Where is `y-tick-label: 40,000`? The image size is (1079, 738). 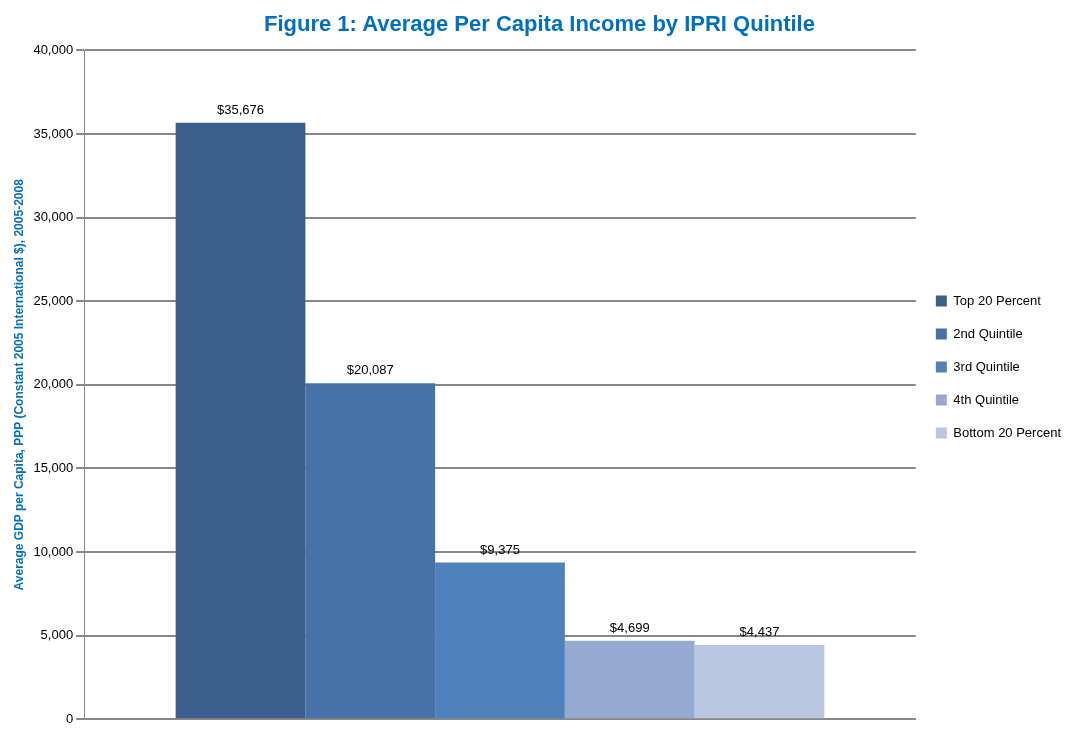
y-tick-label: 40,000 is located at coordinates (53, 49).